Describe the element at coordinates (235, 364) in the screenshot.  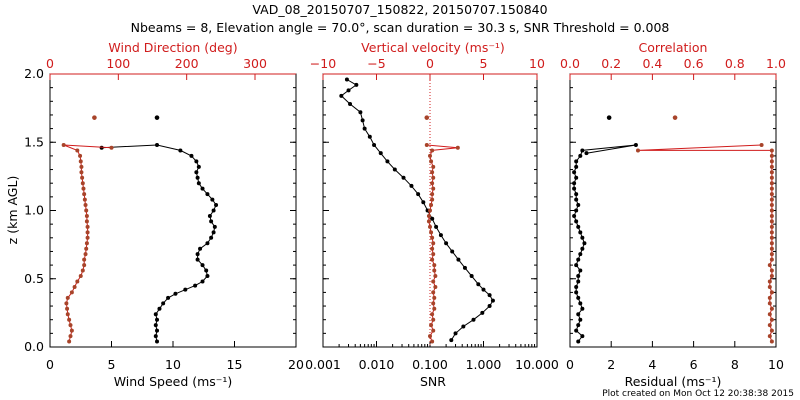
I see `x-tick-label-bottom: 15` at that location.